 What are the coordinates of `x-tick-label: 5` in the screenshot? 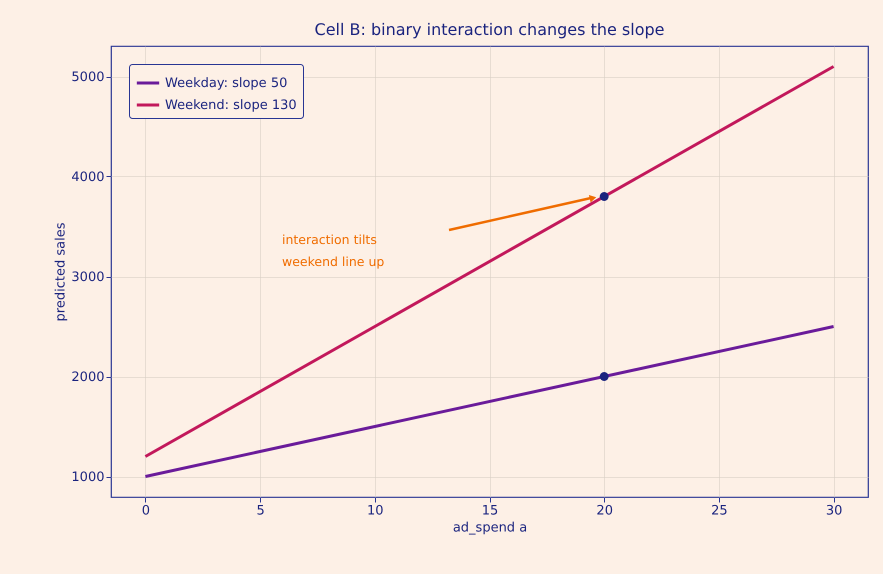 It's located at (260, 511).